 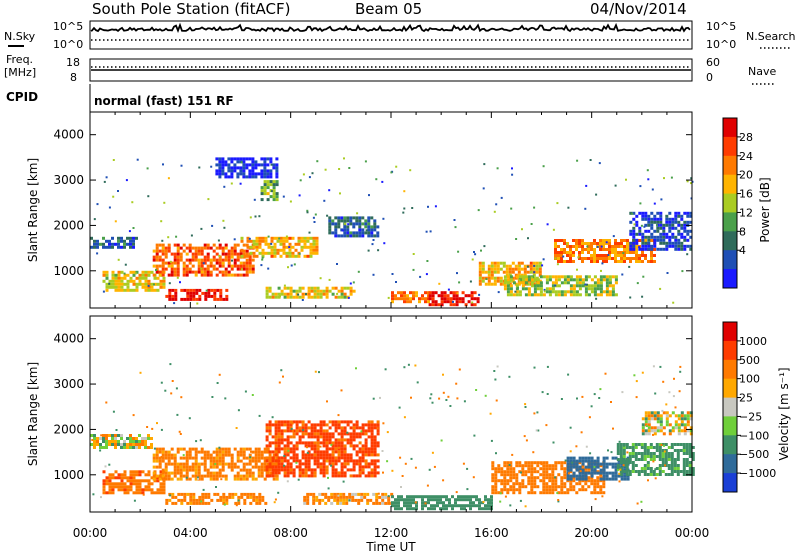 What do you see at coordinates (73, 77) in the screenshot?
I see `freq-tick-8: 8` at bounding box center [73, 77].